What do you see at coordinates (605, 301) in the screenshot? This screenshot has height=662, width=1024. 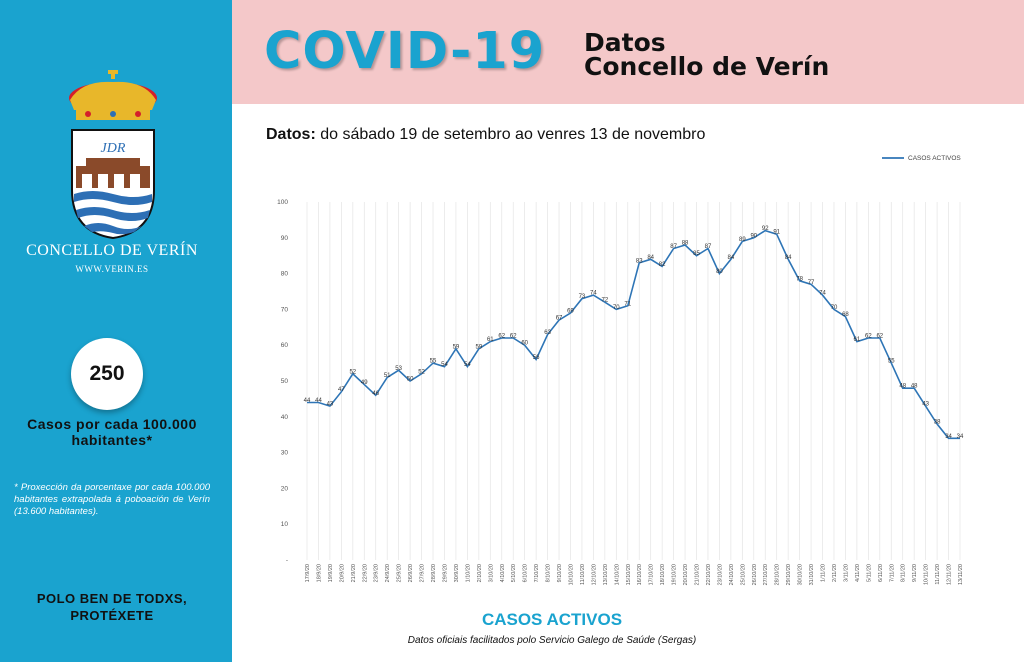 I see `data-label: 72` at bounding box center [605, 301].